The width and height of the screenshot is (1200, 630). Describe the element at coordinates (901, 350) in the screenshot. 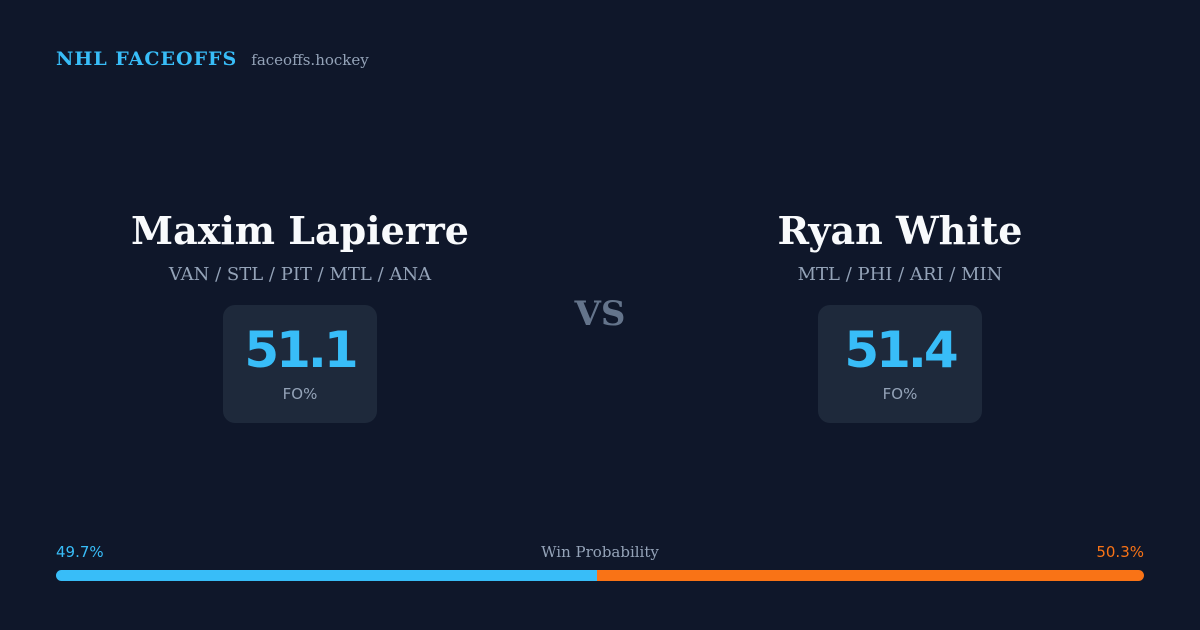

I see `player-right-fo-value: 51.4` at that location.